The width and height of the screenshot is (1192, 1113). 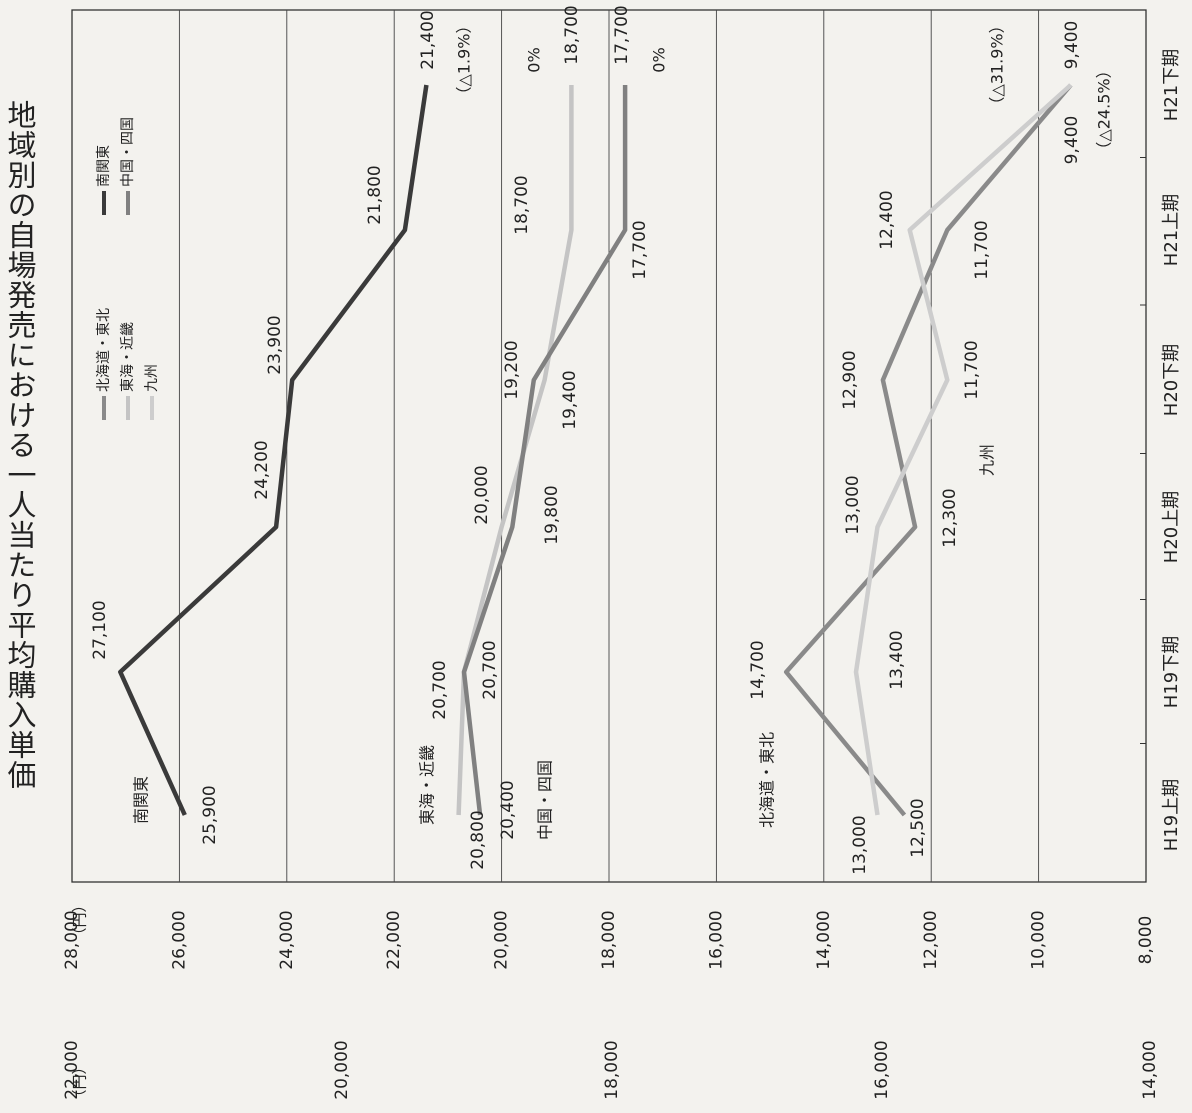 I want to click on data-label: 13,400, so click(x=897, y=659).